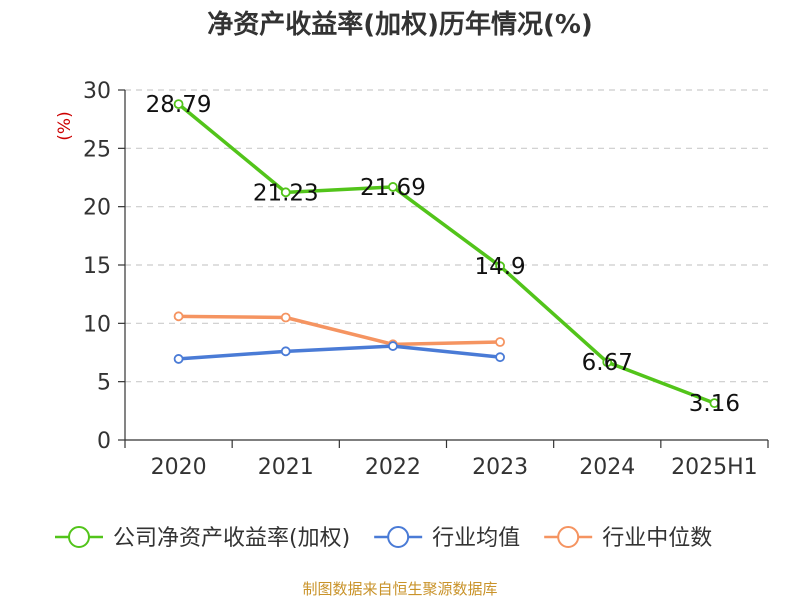  Describe the element at coordinates (476, 538) in the screenshot. I see `legend-label: 行业均值` at that location.